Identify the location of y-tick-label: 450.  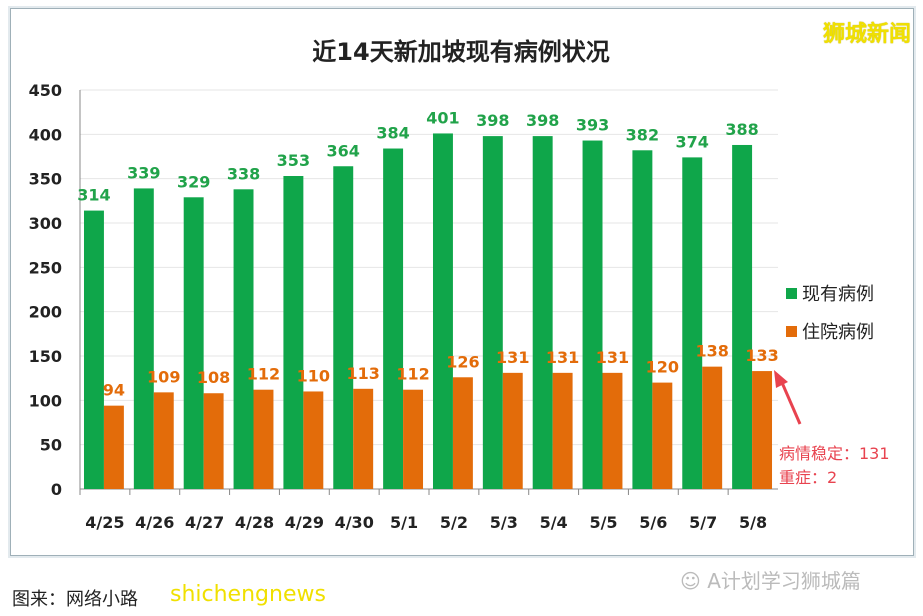
(45, 90).